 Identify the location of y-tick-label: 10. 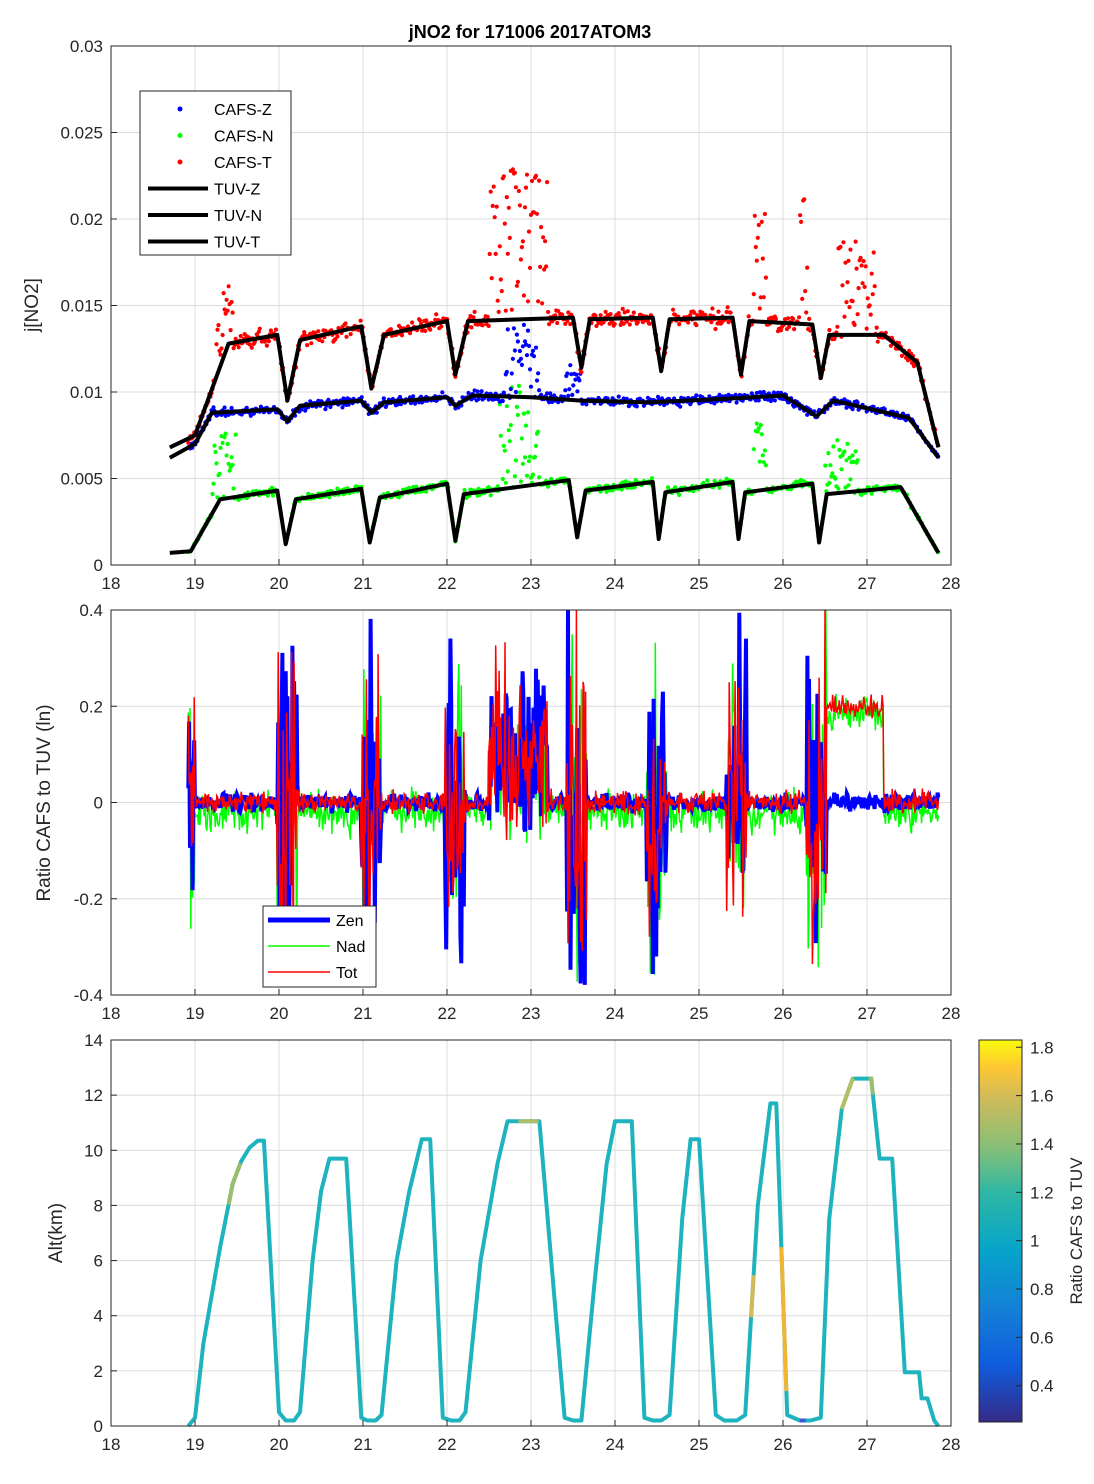
(93, 1150).